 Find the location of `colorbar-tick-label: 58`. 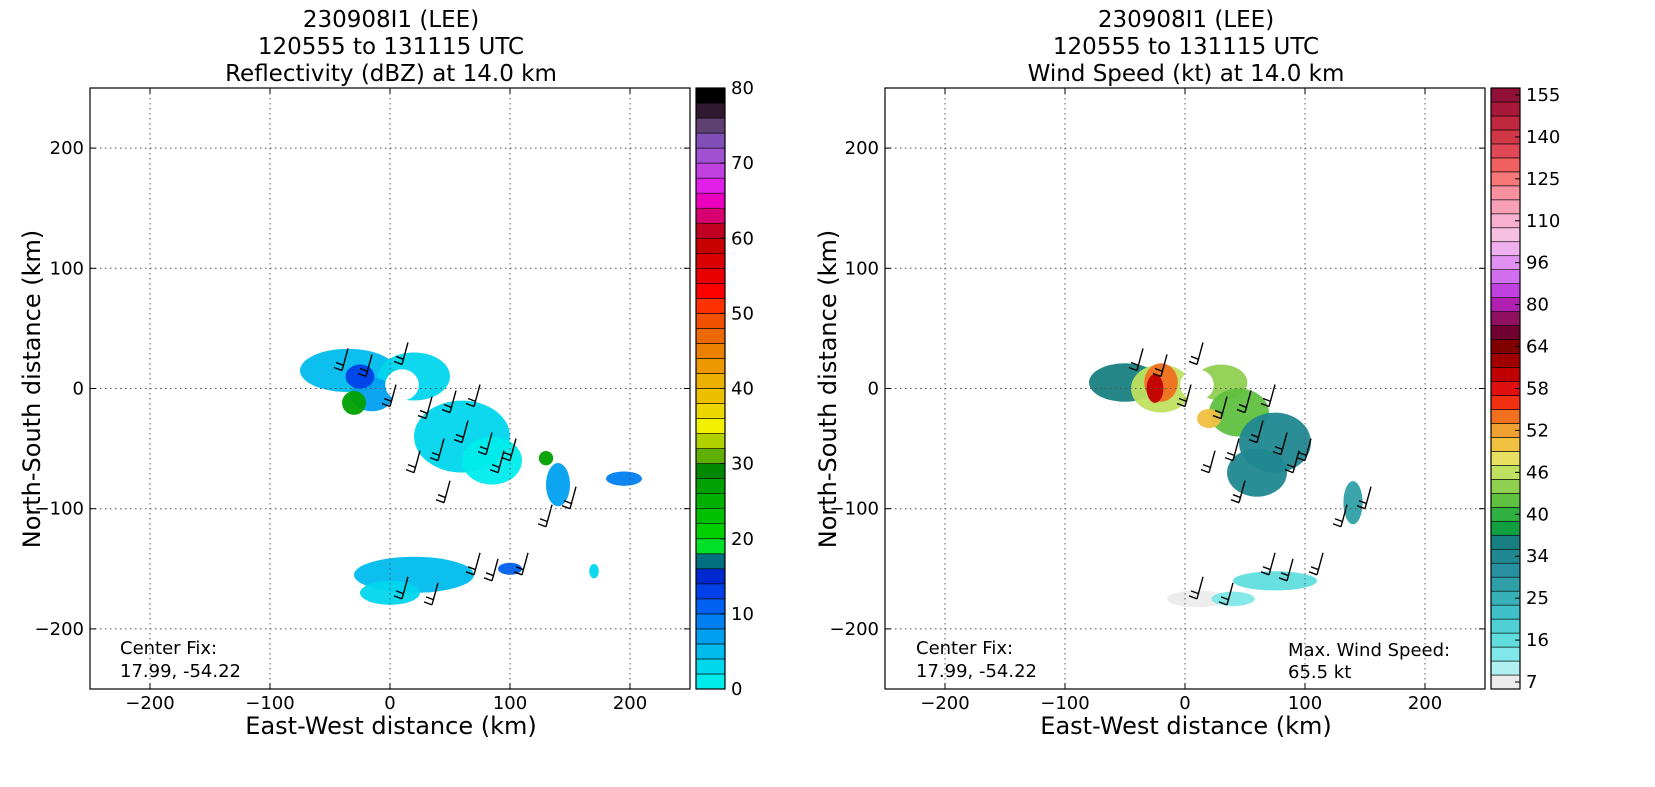

colorbar-tick-label: 58 is located at coordinates (1537, 389).